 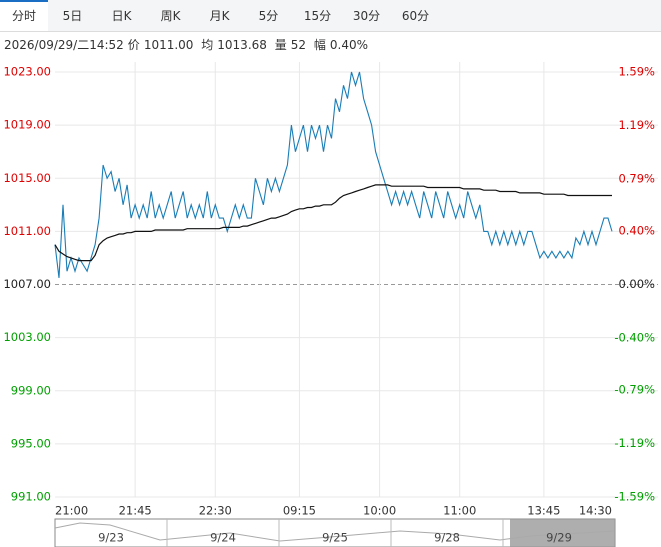 I want to click on y-tick-label: 1019.00, so click(x=27, y=125).